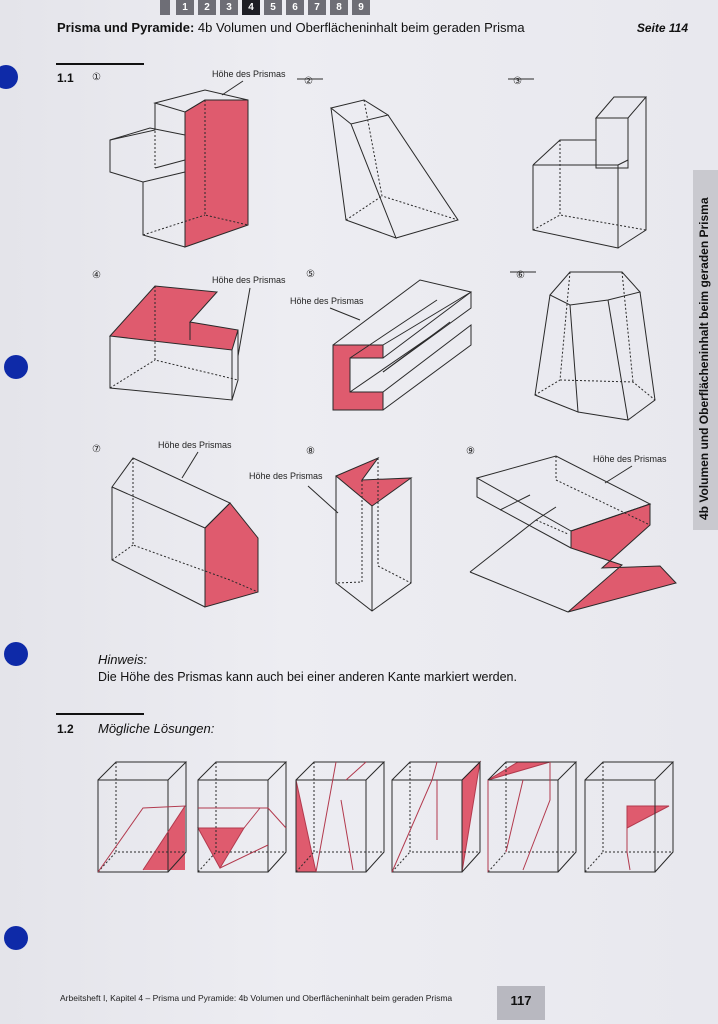 Image resolution: width=718 pixels, height=1024 pixels. Describe the element at coordinates (517, 81) in the screenshot. I see `figure-3-number: ③` at that location.